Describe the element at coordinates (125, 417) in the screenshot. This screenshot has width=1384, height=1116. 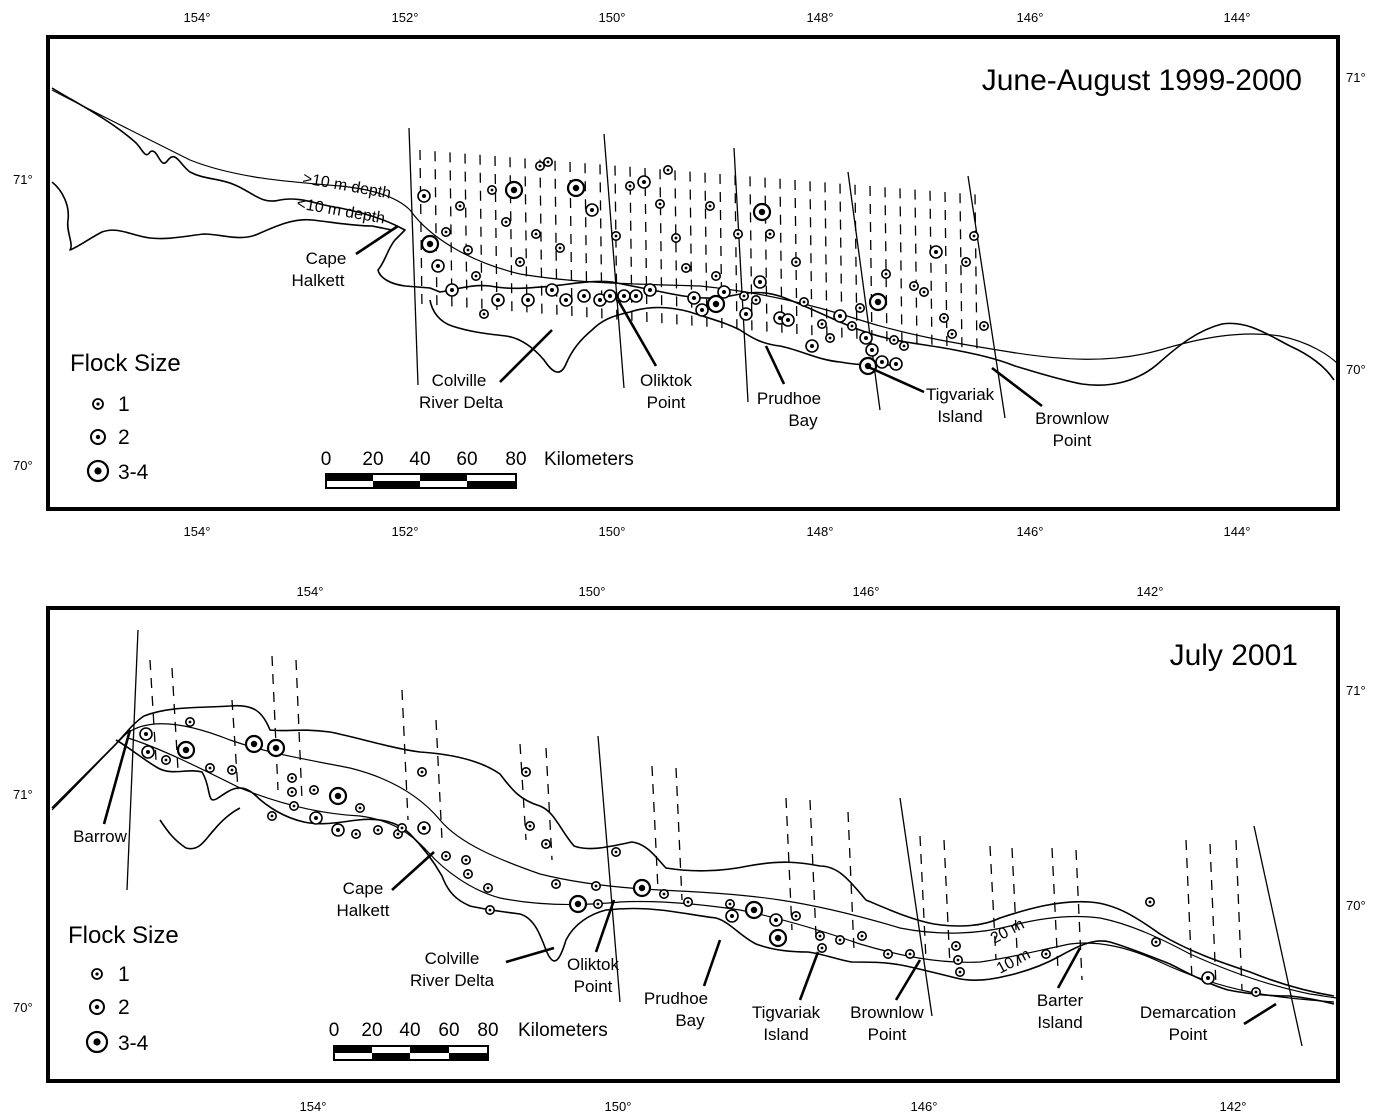
I see `legend: Flock Size 1 2 3-4` at that location.